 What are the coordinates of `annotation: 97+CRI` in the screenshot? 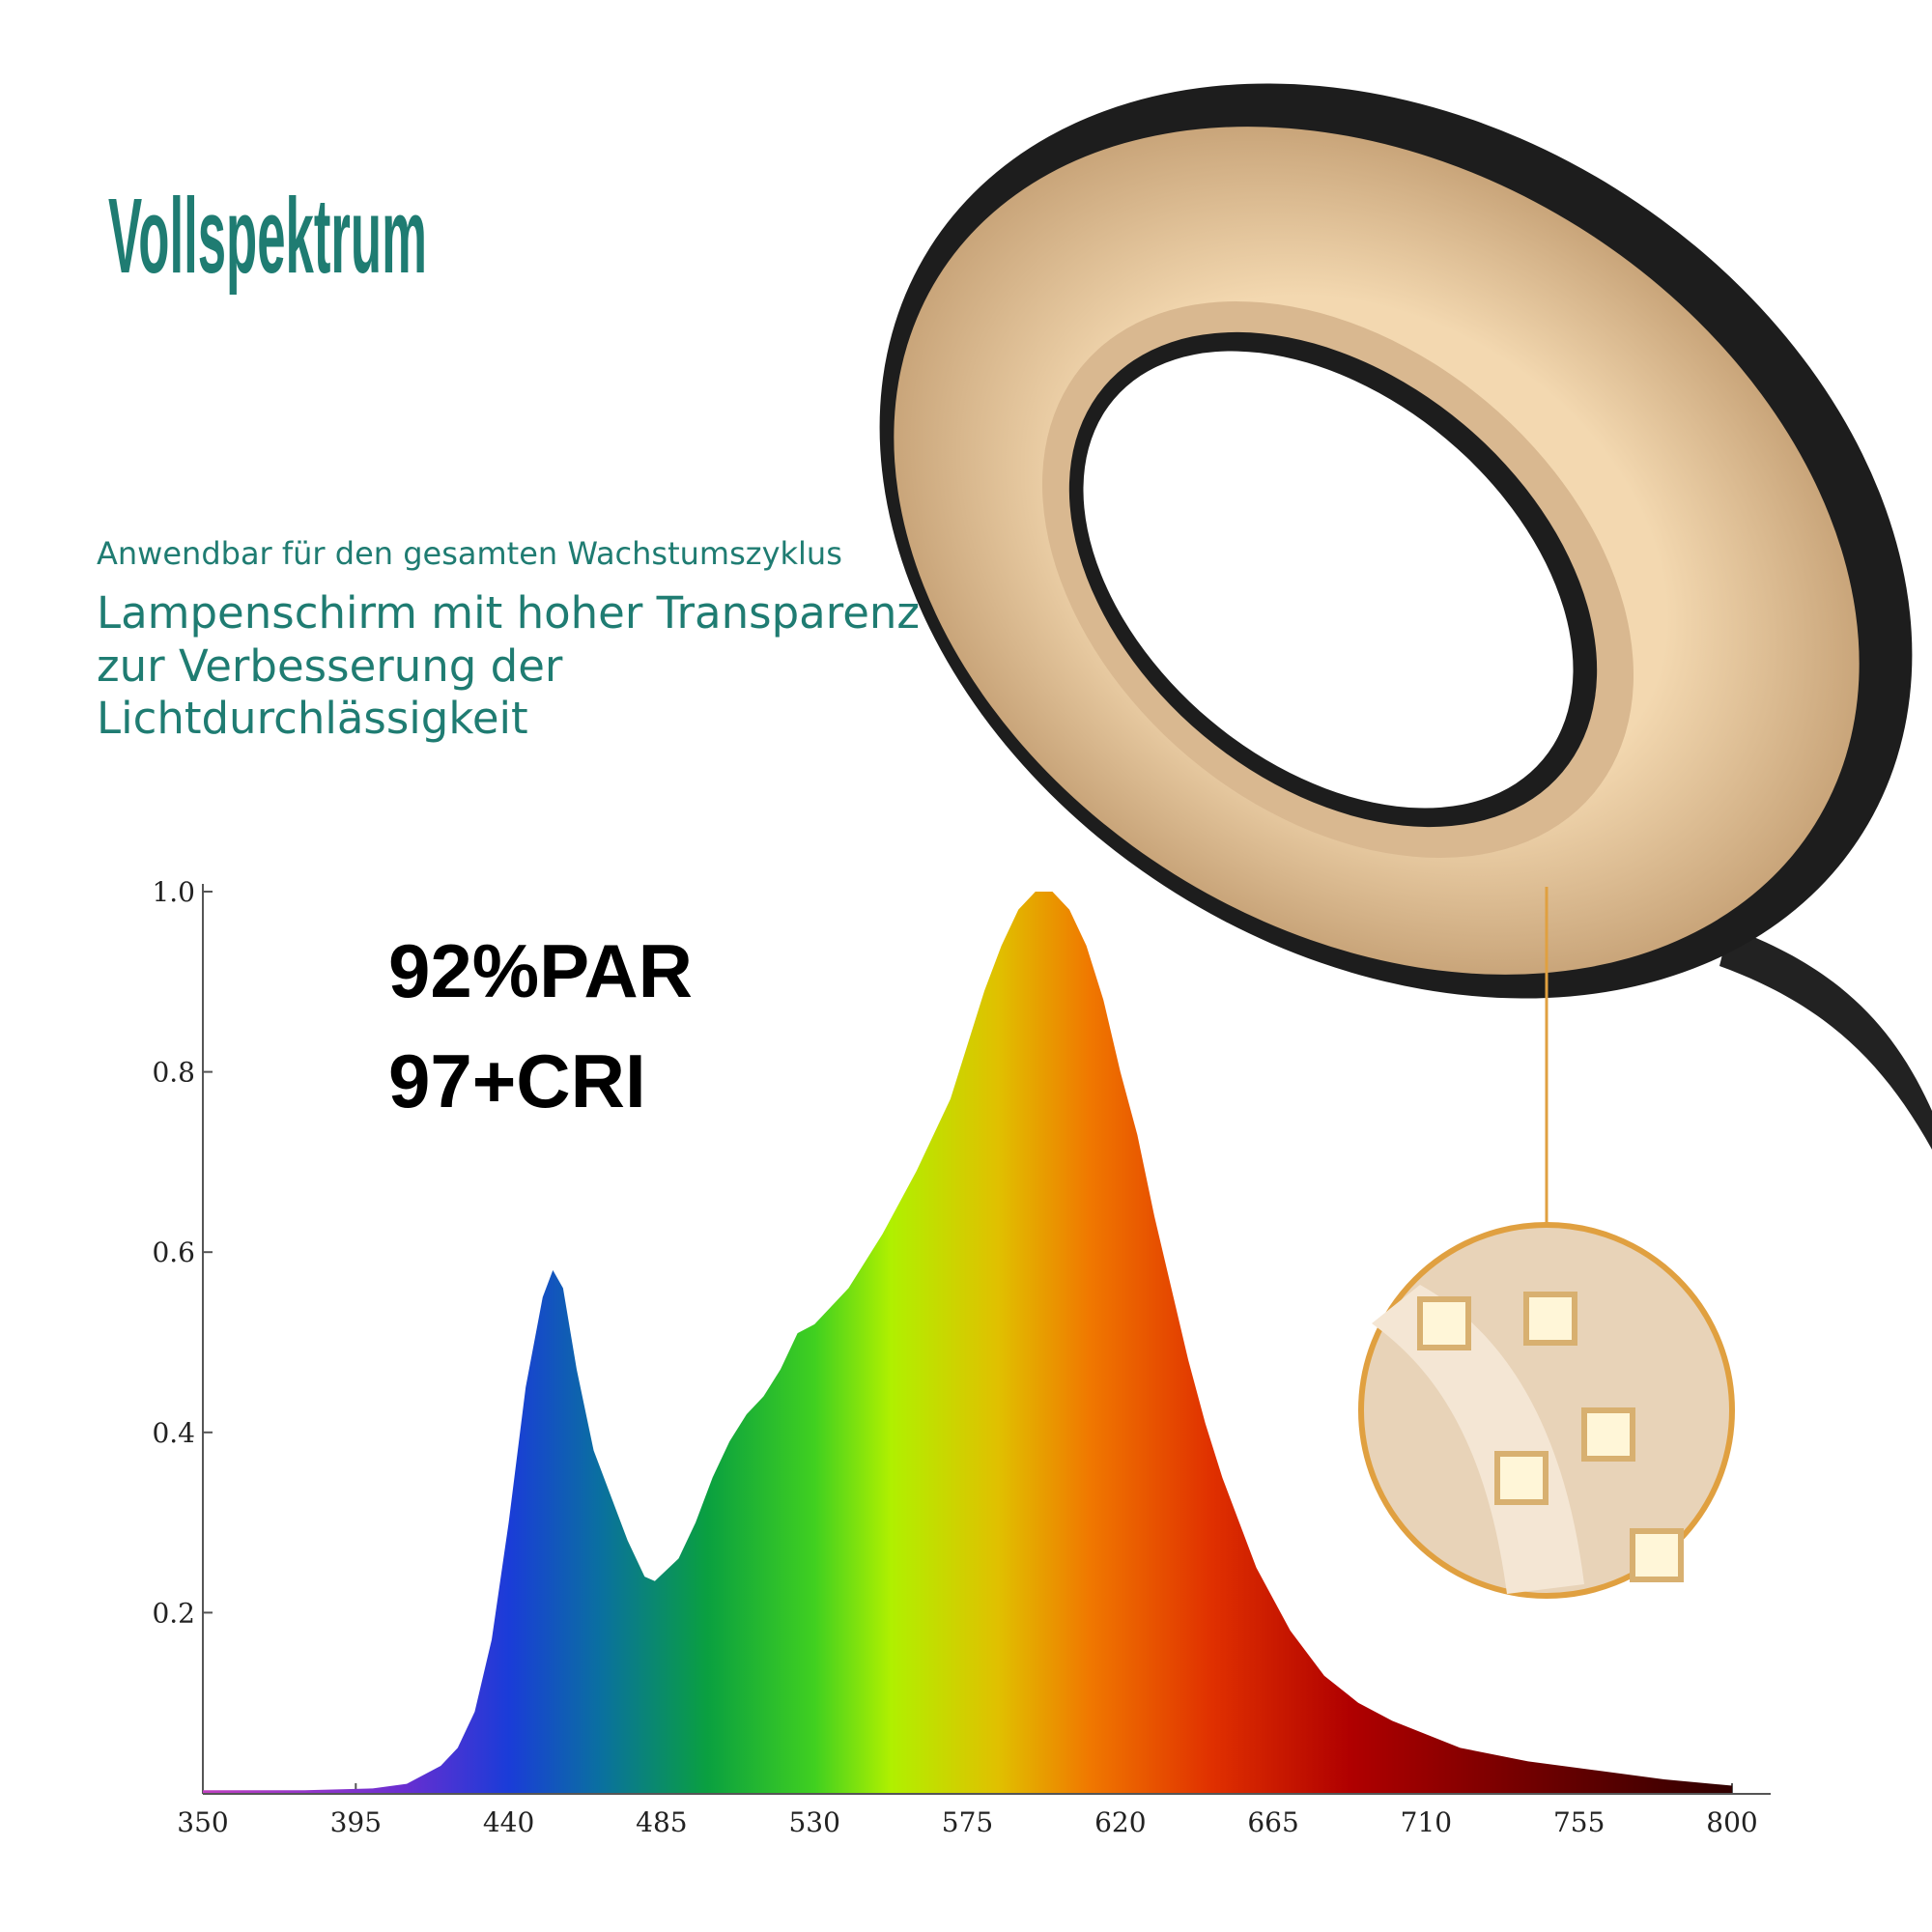 It's located at (517, 1080).